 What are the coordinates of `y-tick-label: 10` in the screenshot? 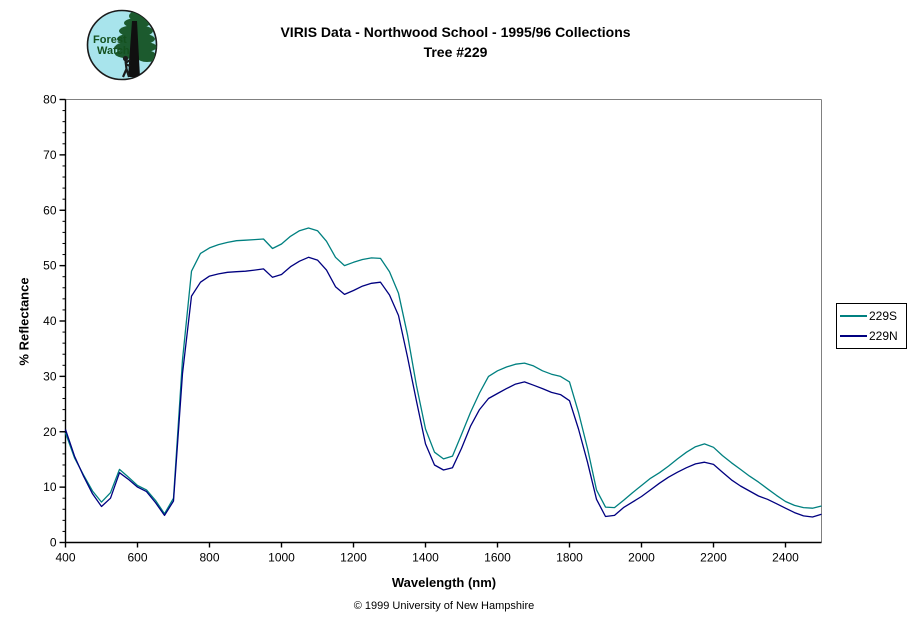 It's located at (50, 487).